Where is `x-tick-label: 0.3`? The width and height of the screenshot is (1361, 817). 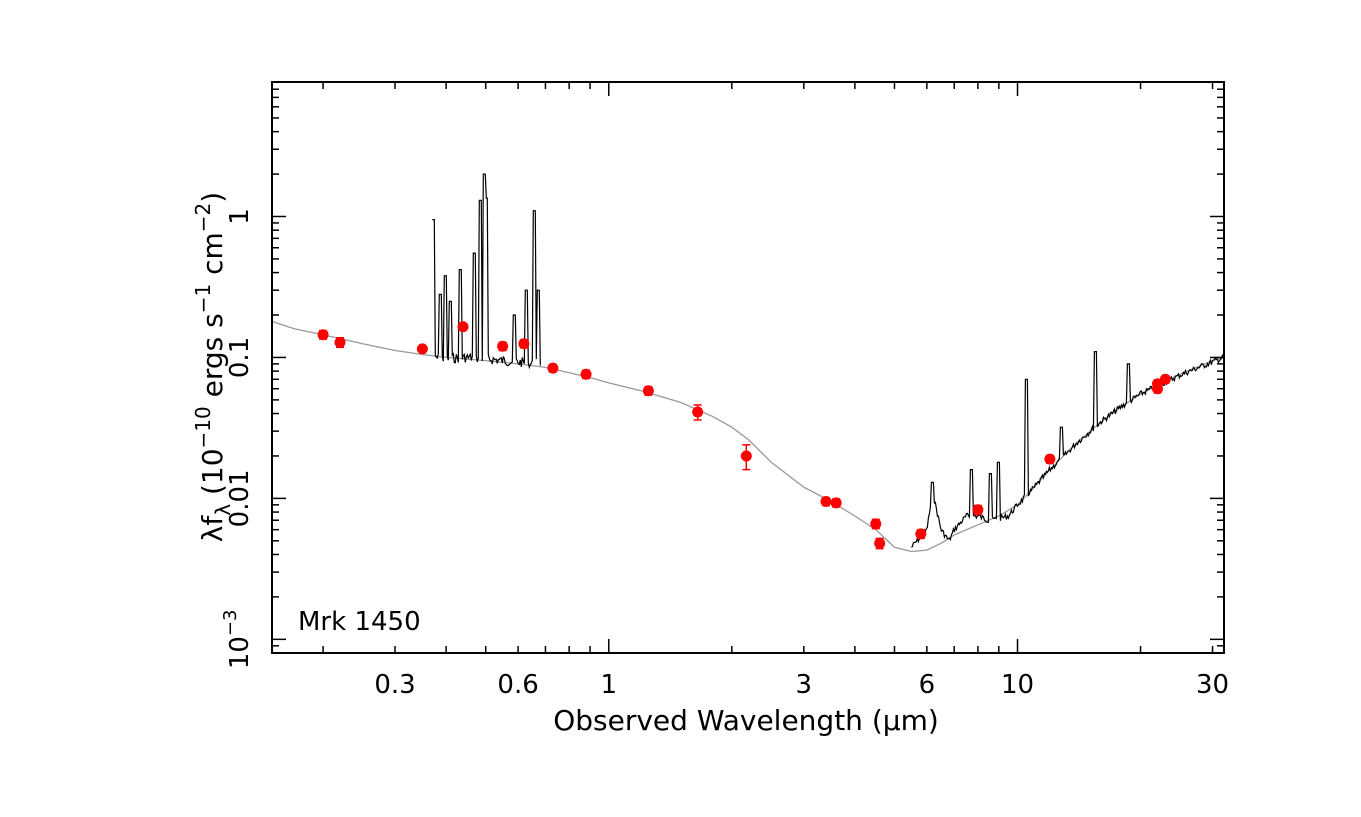 x-tick-label: 0.3 is located at coordinates (394, 685).